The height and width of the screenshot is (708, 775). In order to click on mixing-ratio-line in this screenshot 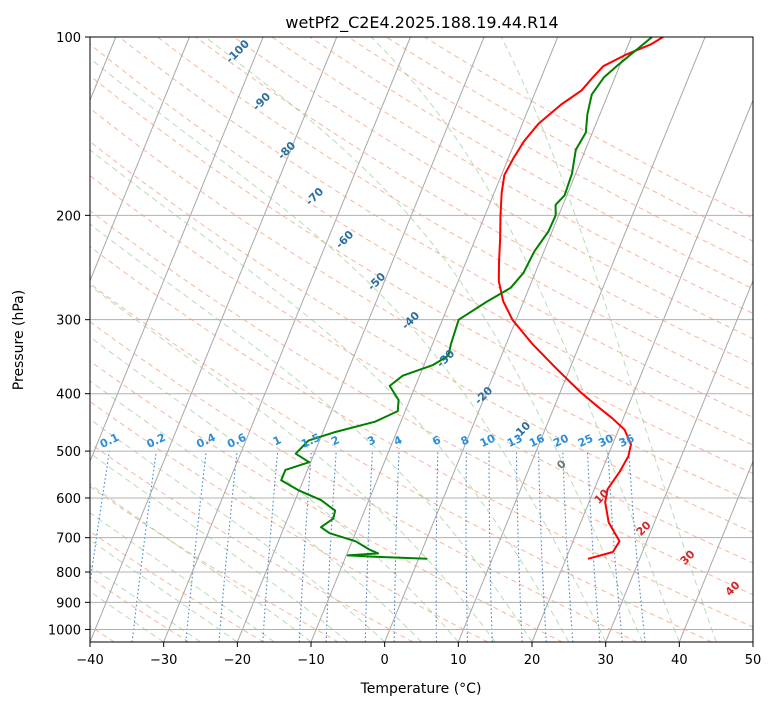, I will do `click(100, 519)`.